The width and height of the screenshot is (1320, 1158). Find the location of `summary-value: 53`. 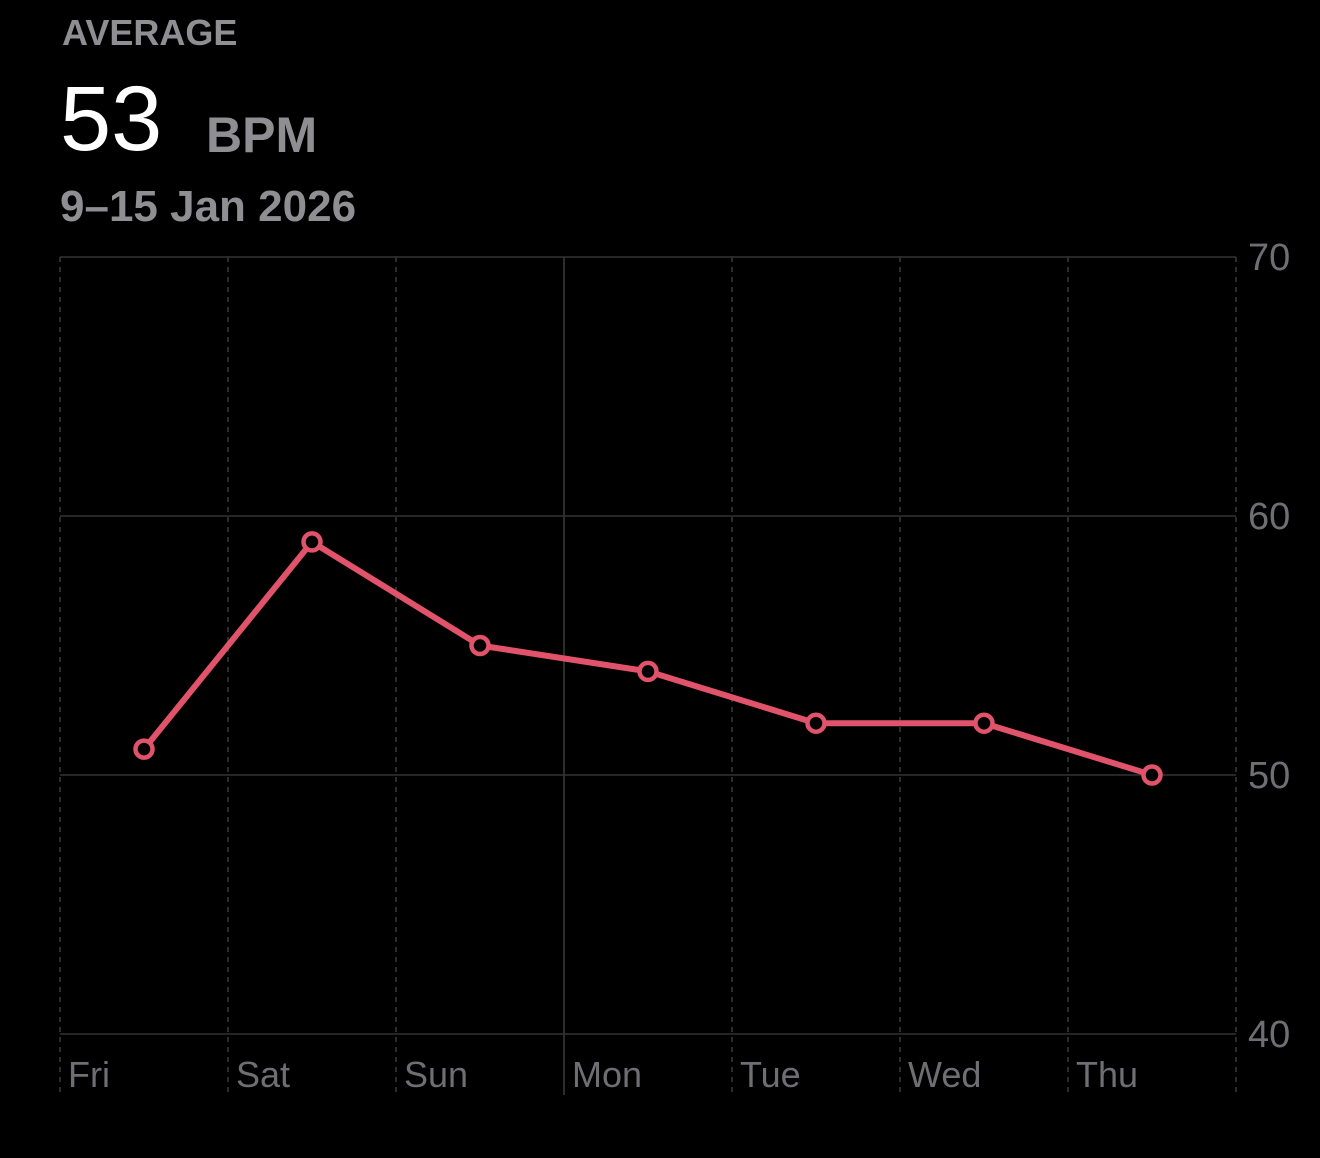

summary-value: 53 is located at coordinates (111, 119).